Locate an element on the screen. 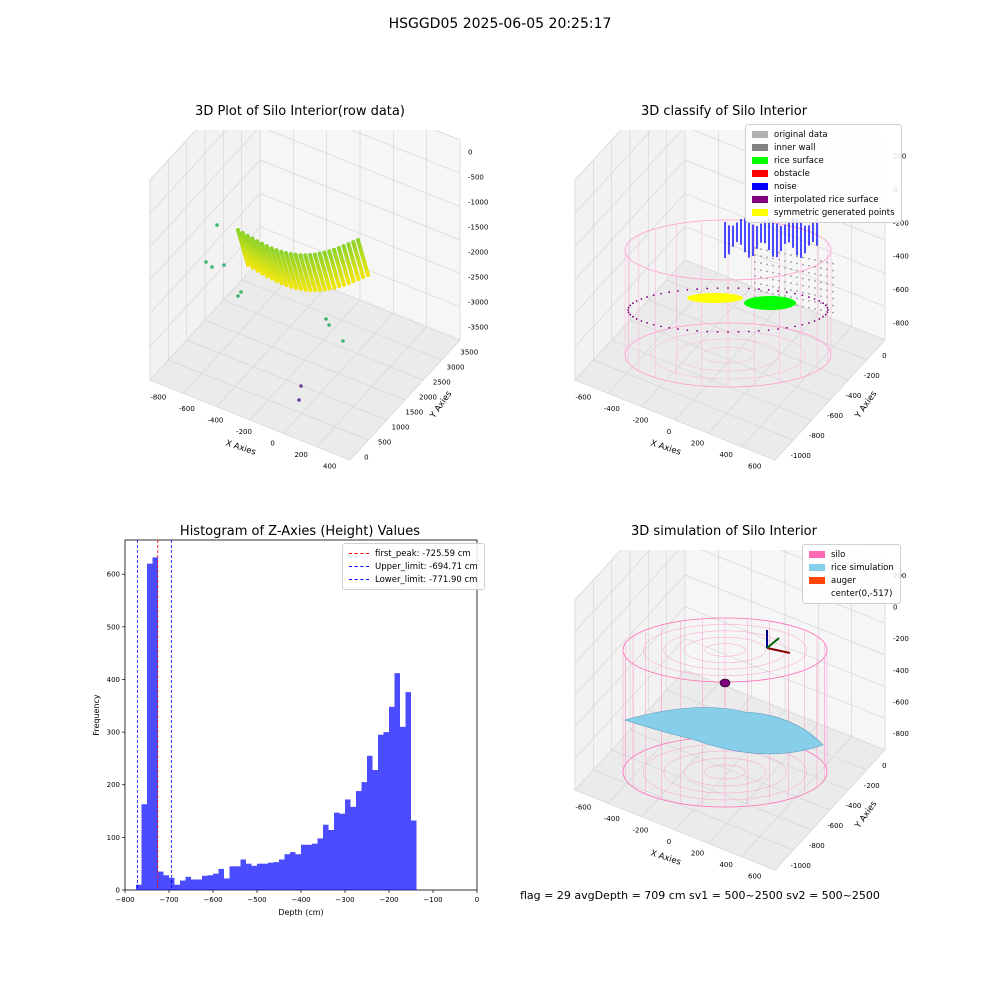 This screenshot has height=1000, width=1000. raw-y-tick-label: 0 is located at coordinates (366, 458).